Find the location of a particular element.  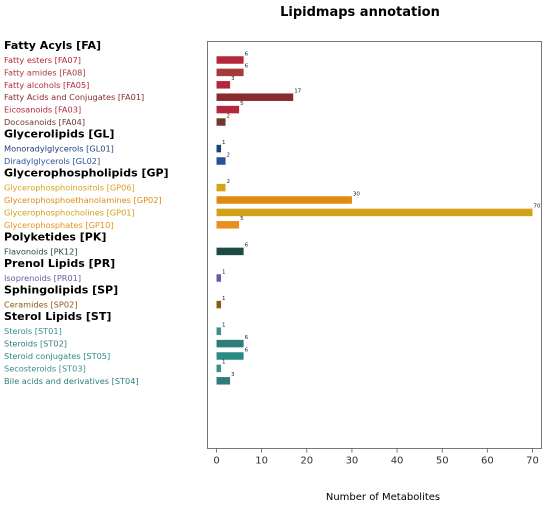

category-label: Fatty esters [FA07] is located at coordinates (42, 60).